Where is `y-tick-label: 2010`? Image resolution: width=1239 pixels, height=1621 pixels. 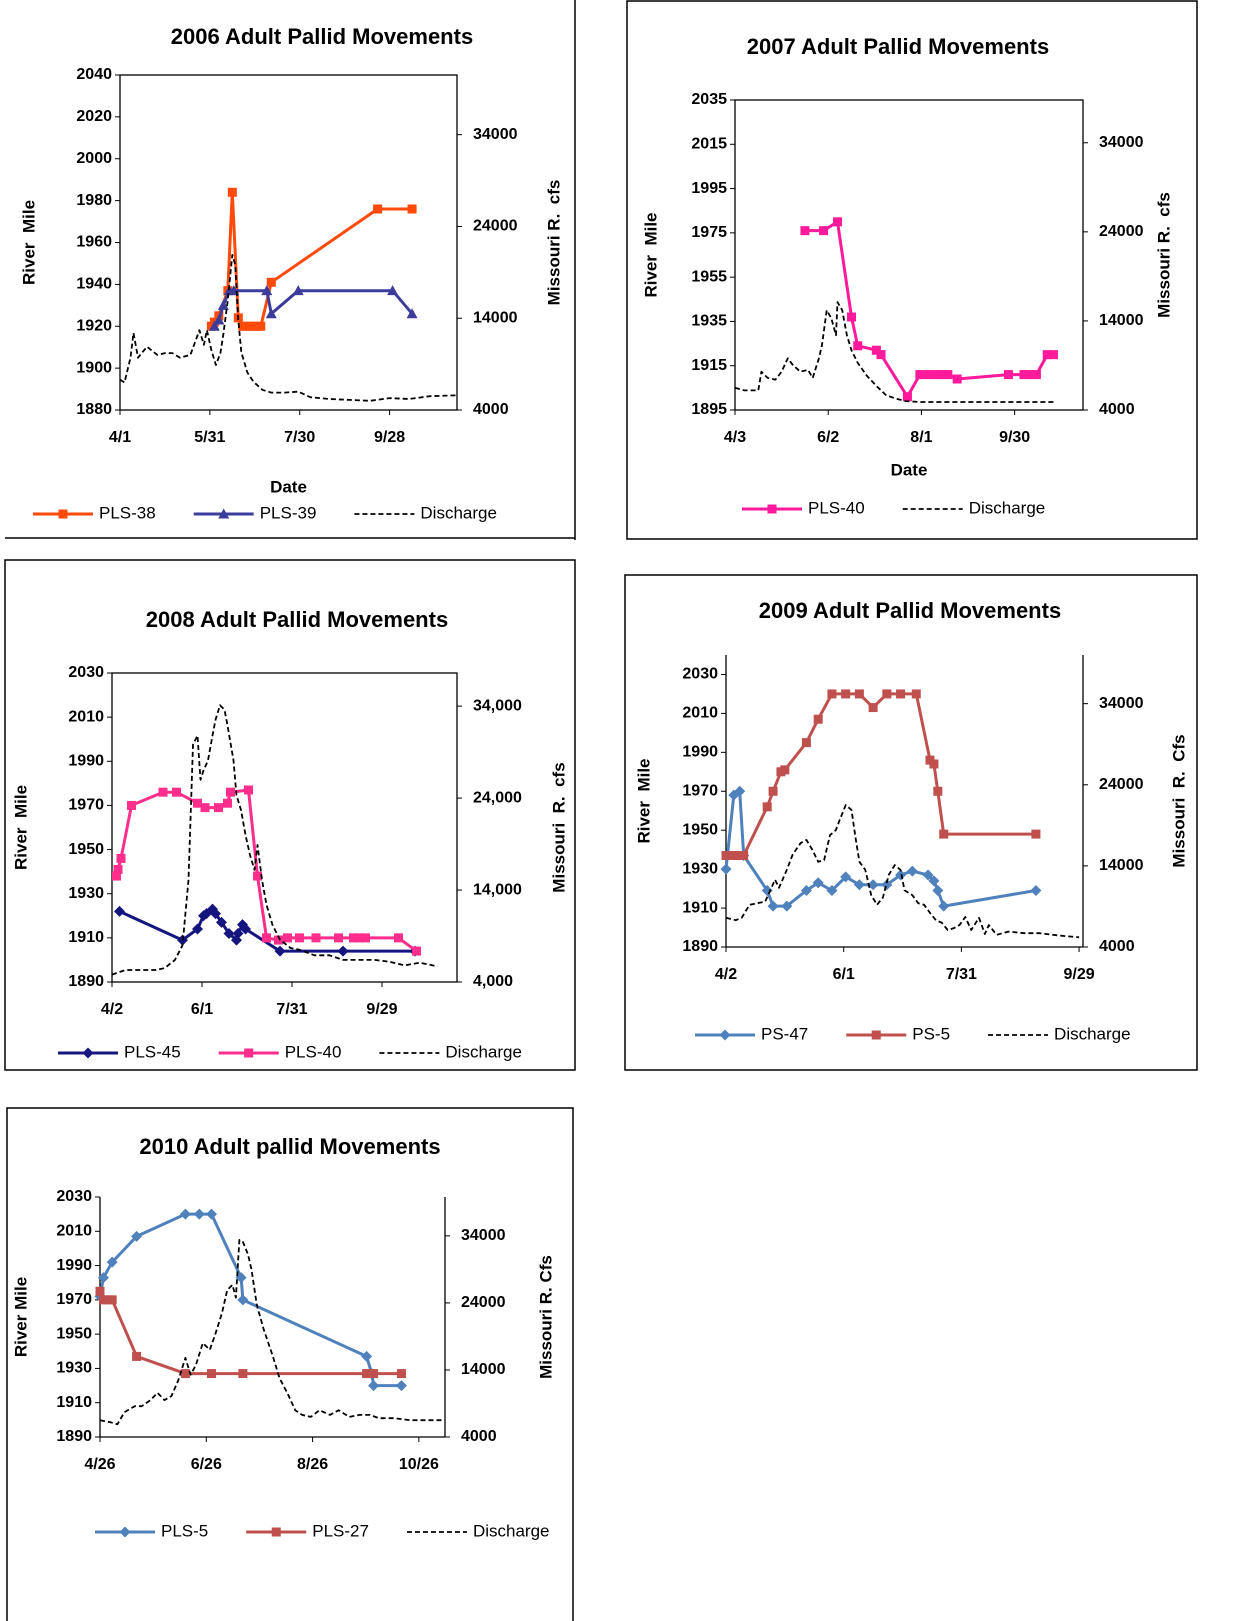 y-tick-label: 2010 is located at coordinates (74, 1231).